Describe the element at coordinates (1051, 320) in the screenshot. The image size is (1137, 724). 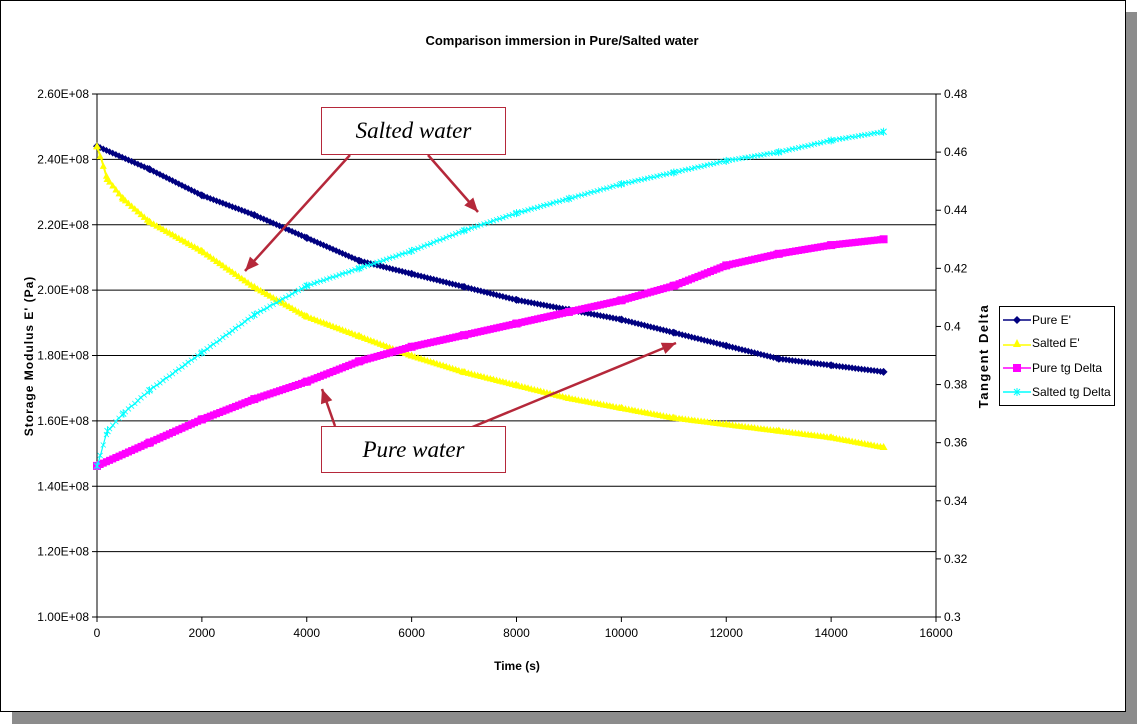
I see `legend-label: Pure E'` at that location.